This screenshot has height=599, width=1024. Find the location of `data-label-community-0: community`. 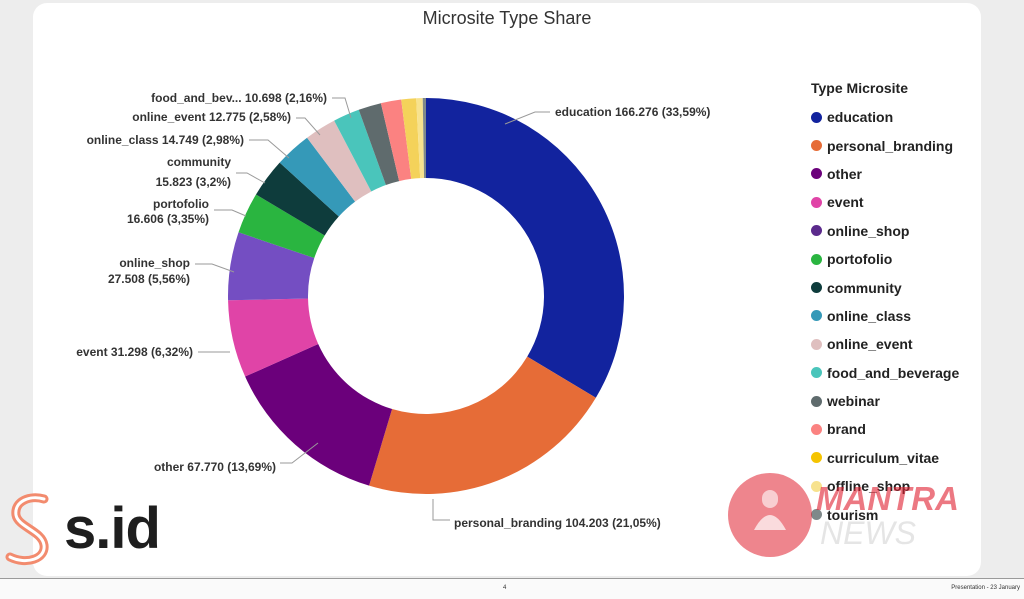

data-label-community-0: community is located at coordinates (199, 162).